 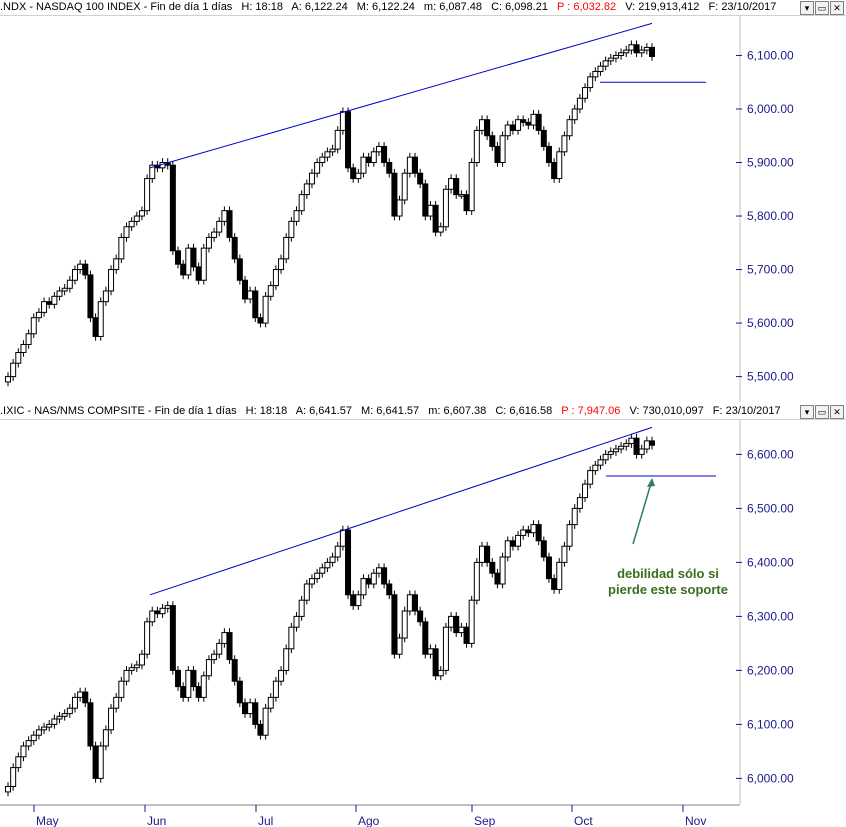 What do you see at coordinates (485, 820) in the screenshot?
I see `x-tick-label: Sep` at bounding box center [485, 820].